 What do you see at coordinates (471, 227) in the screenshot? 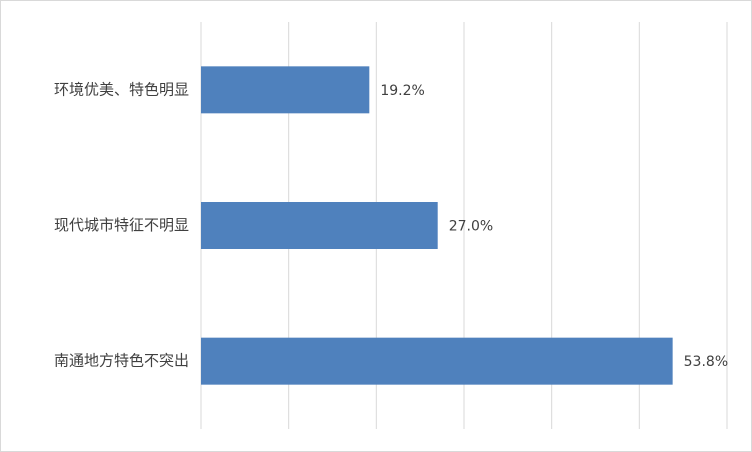
I see `data-label: 27.0%` at bounding box center [471, 227].